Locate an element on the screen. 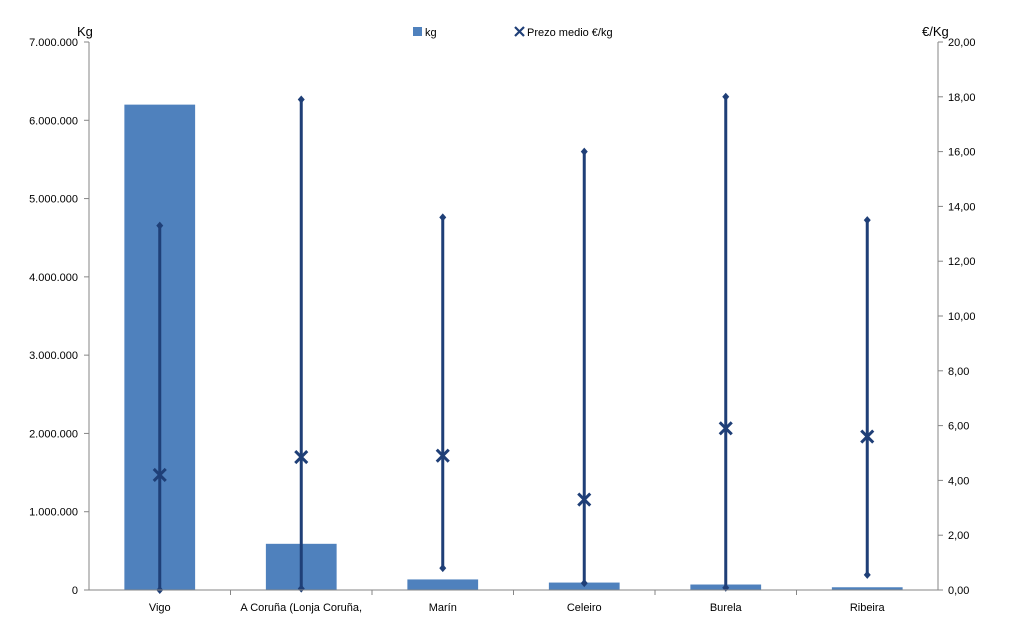 Image resolution: width=1014 pixels, height=618 pixels. right-tick-label: 16,00 is located at coordinates (962, 153).